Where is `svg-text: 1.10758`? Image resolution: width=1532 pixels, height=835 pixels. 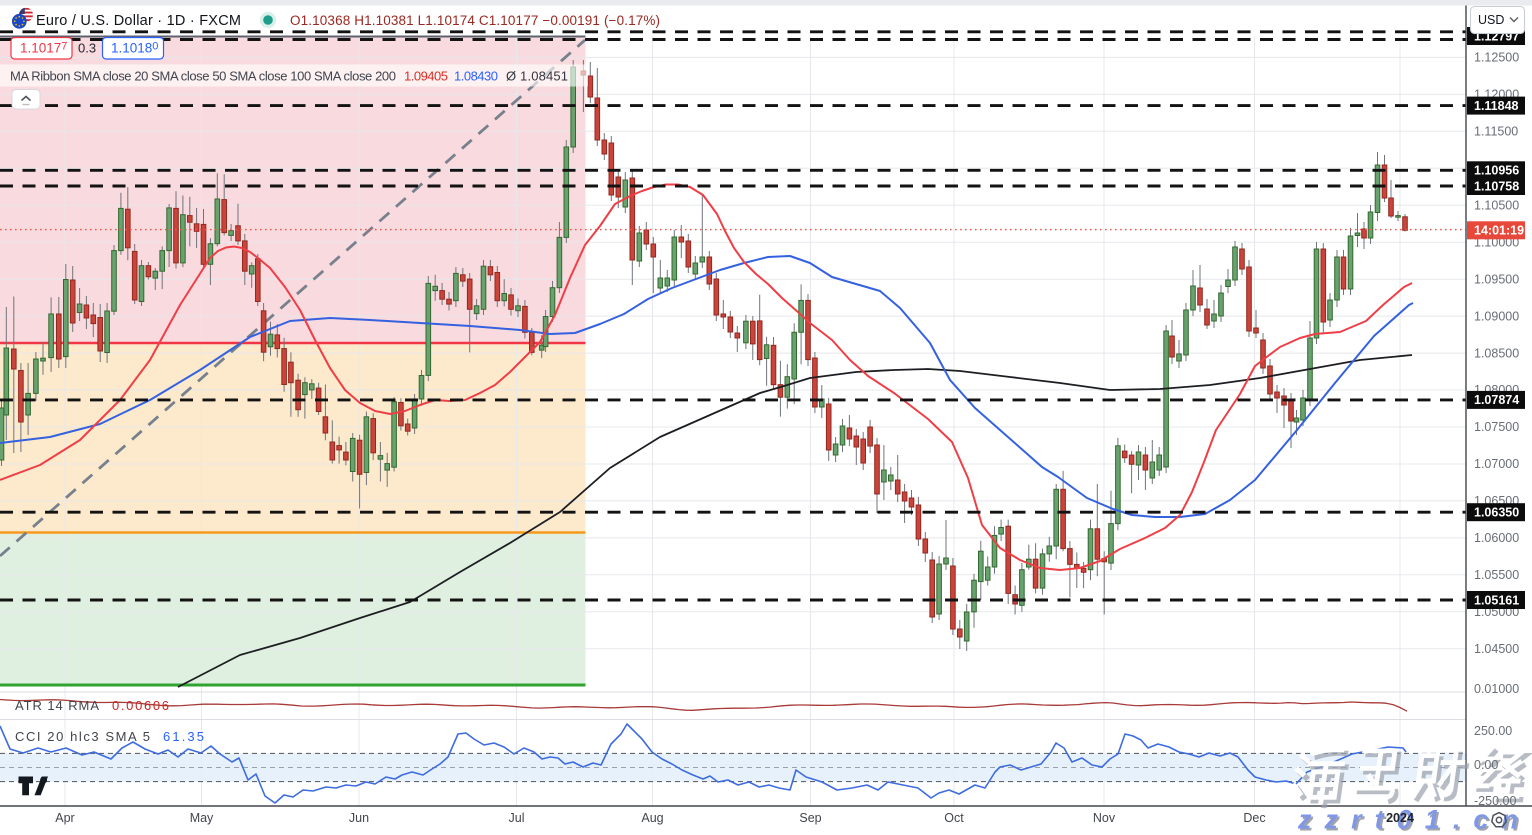 svg-text: 1.10758 is located at coordinates (1496, 186).